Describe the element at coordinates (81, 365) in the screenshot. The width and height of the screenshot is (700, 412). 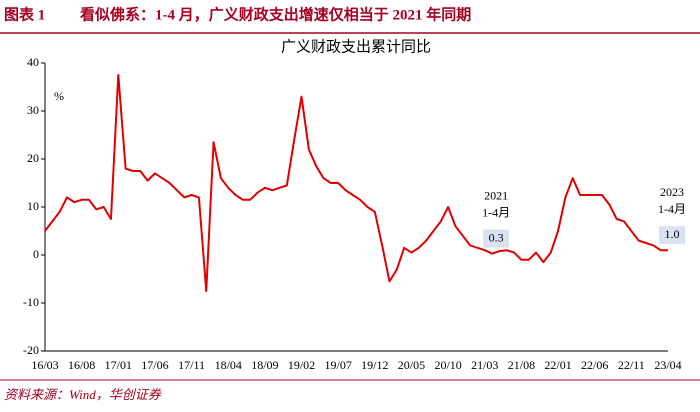
I see `x-tick-label: 16/08` at that location.